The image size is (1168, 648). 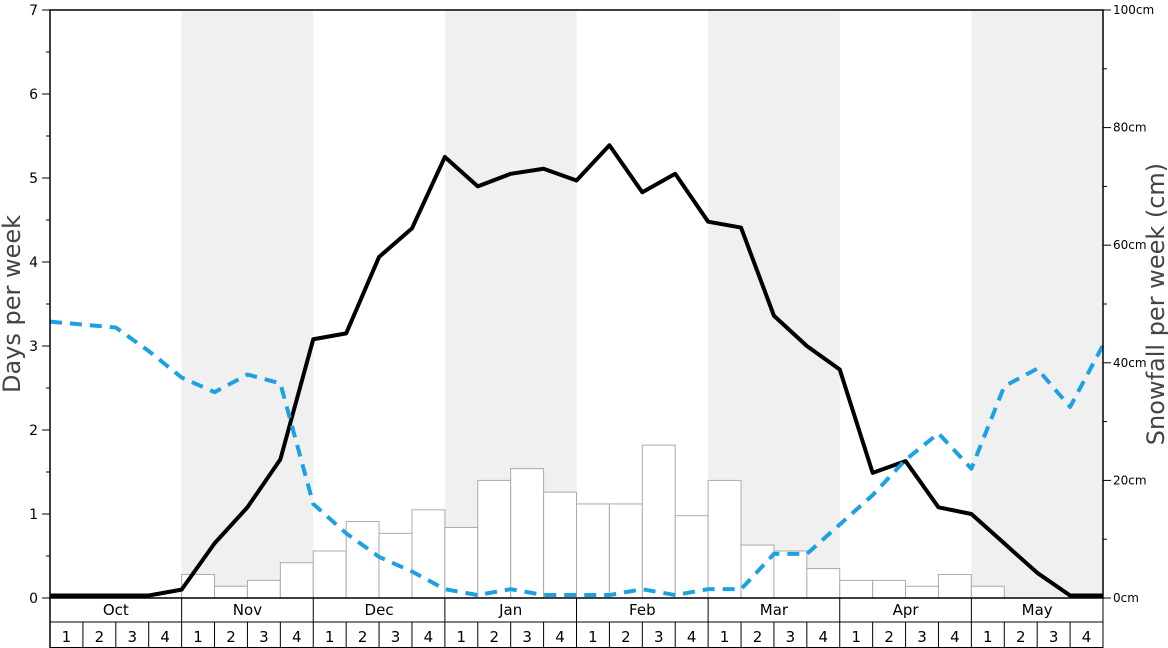 What do you see at coordinates (1037, 610) in the screenshot?
I see `month-label: May` at bounding box center [1037, 610].